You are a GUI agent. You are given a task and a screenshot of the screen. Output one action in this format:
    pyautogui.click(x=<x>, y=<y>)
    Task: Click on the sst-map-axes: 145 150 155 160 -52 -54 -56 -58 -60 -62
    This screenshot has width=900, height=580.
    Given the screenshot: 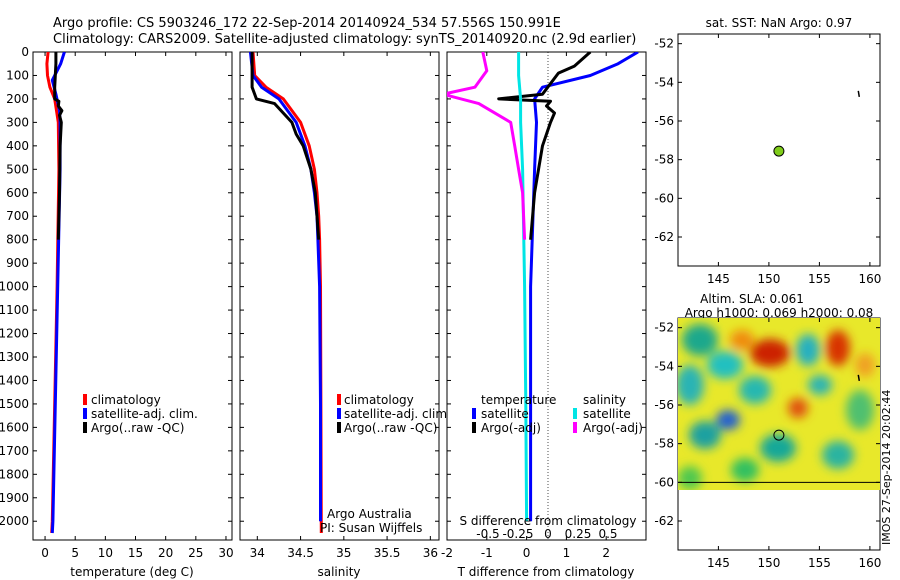 What is the action you would take?
    pyautogui.click(x=767, y=160)
    